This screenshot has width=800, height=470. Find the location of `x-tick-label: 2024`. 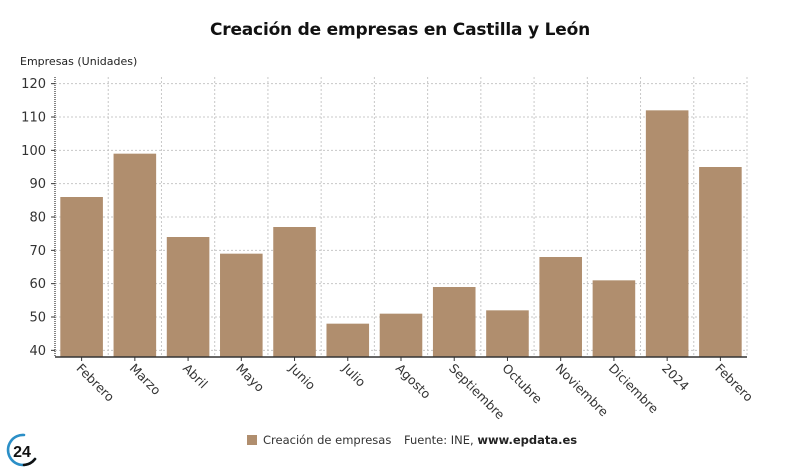

x-tick-label: 2024 is located at coordinates (675, 377).